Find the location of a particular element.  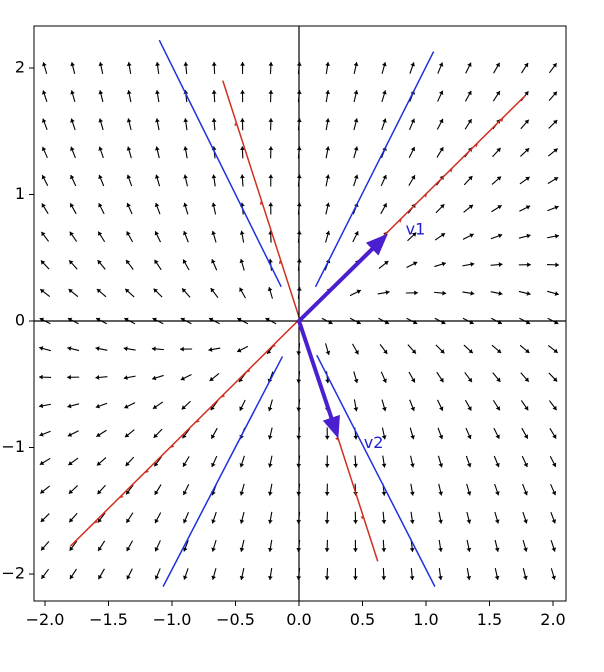

y-tick-label: −2 is located at coordinates (13, 573).